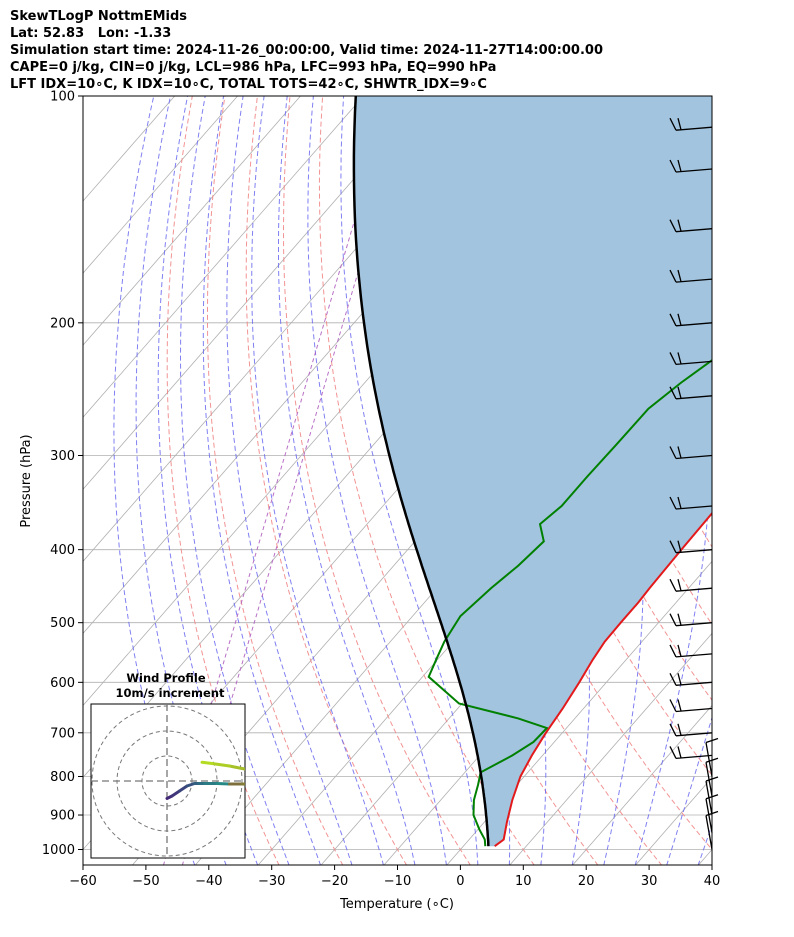 This screenshot has height=937, width=794. What do you see at coordinates (421, 471) in the screenshot?
I see `parcel-line` at bounding box center [421, 471].